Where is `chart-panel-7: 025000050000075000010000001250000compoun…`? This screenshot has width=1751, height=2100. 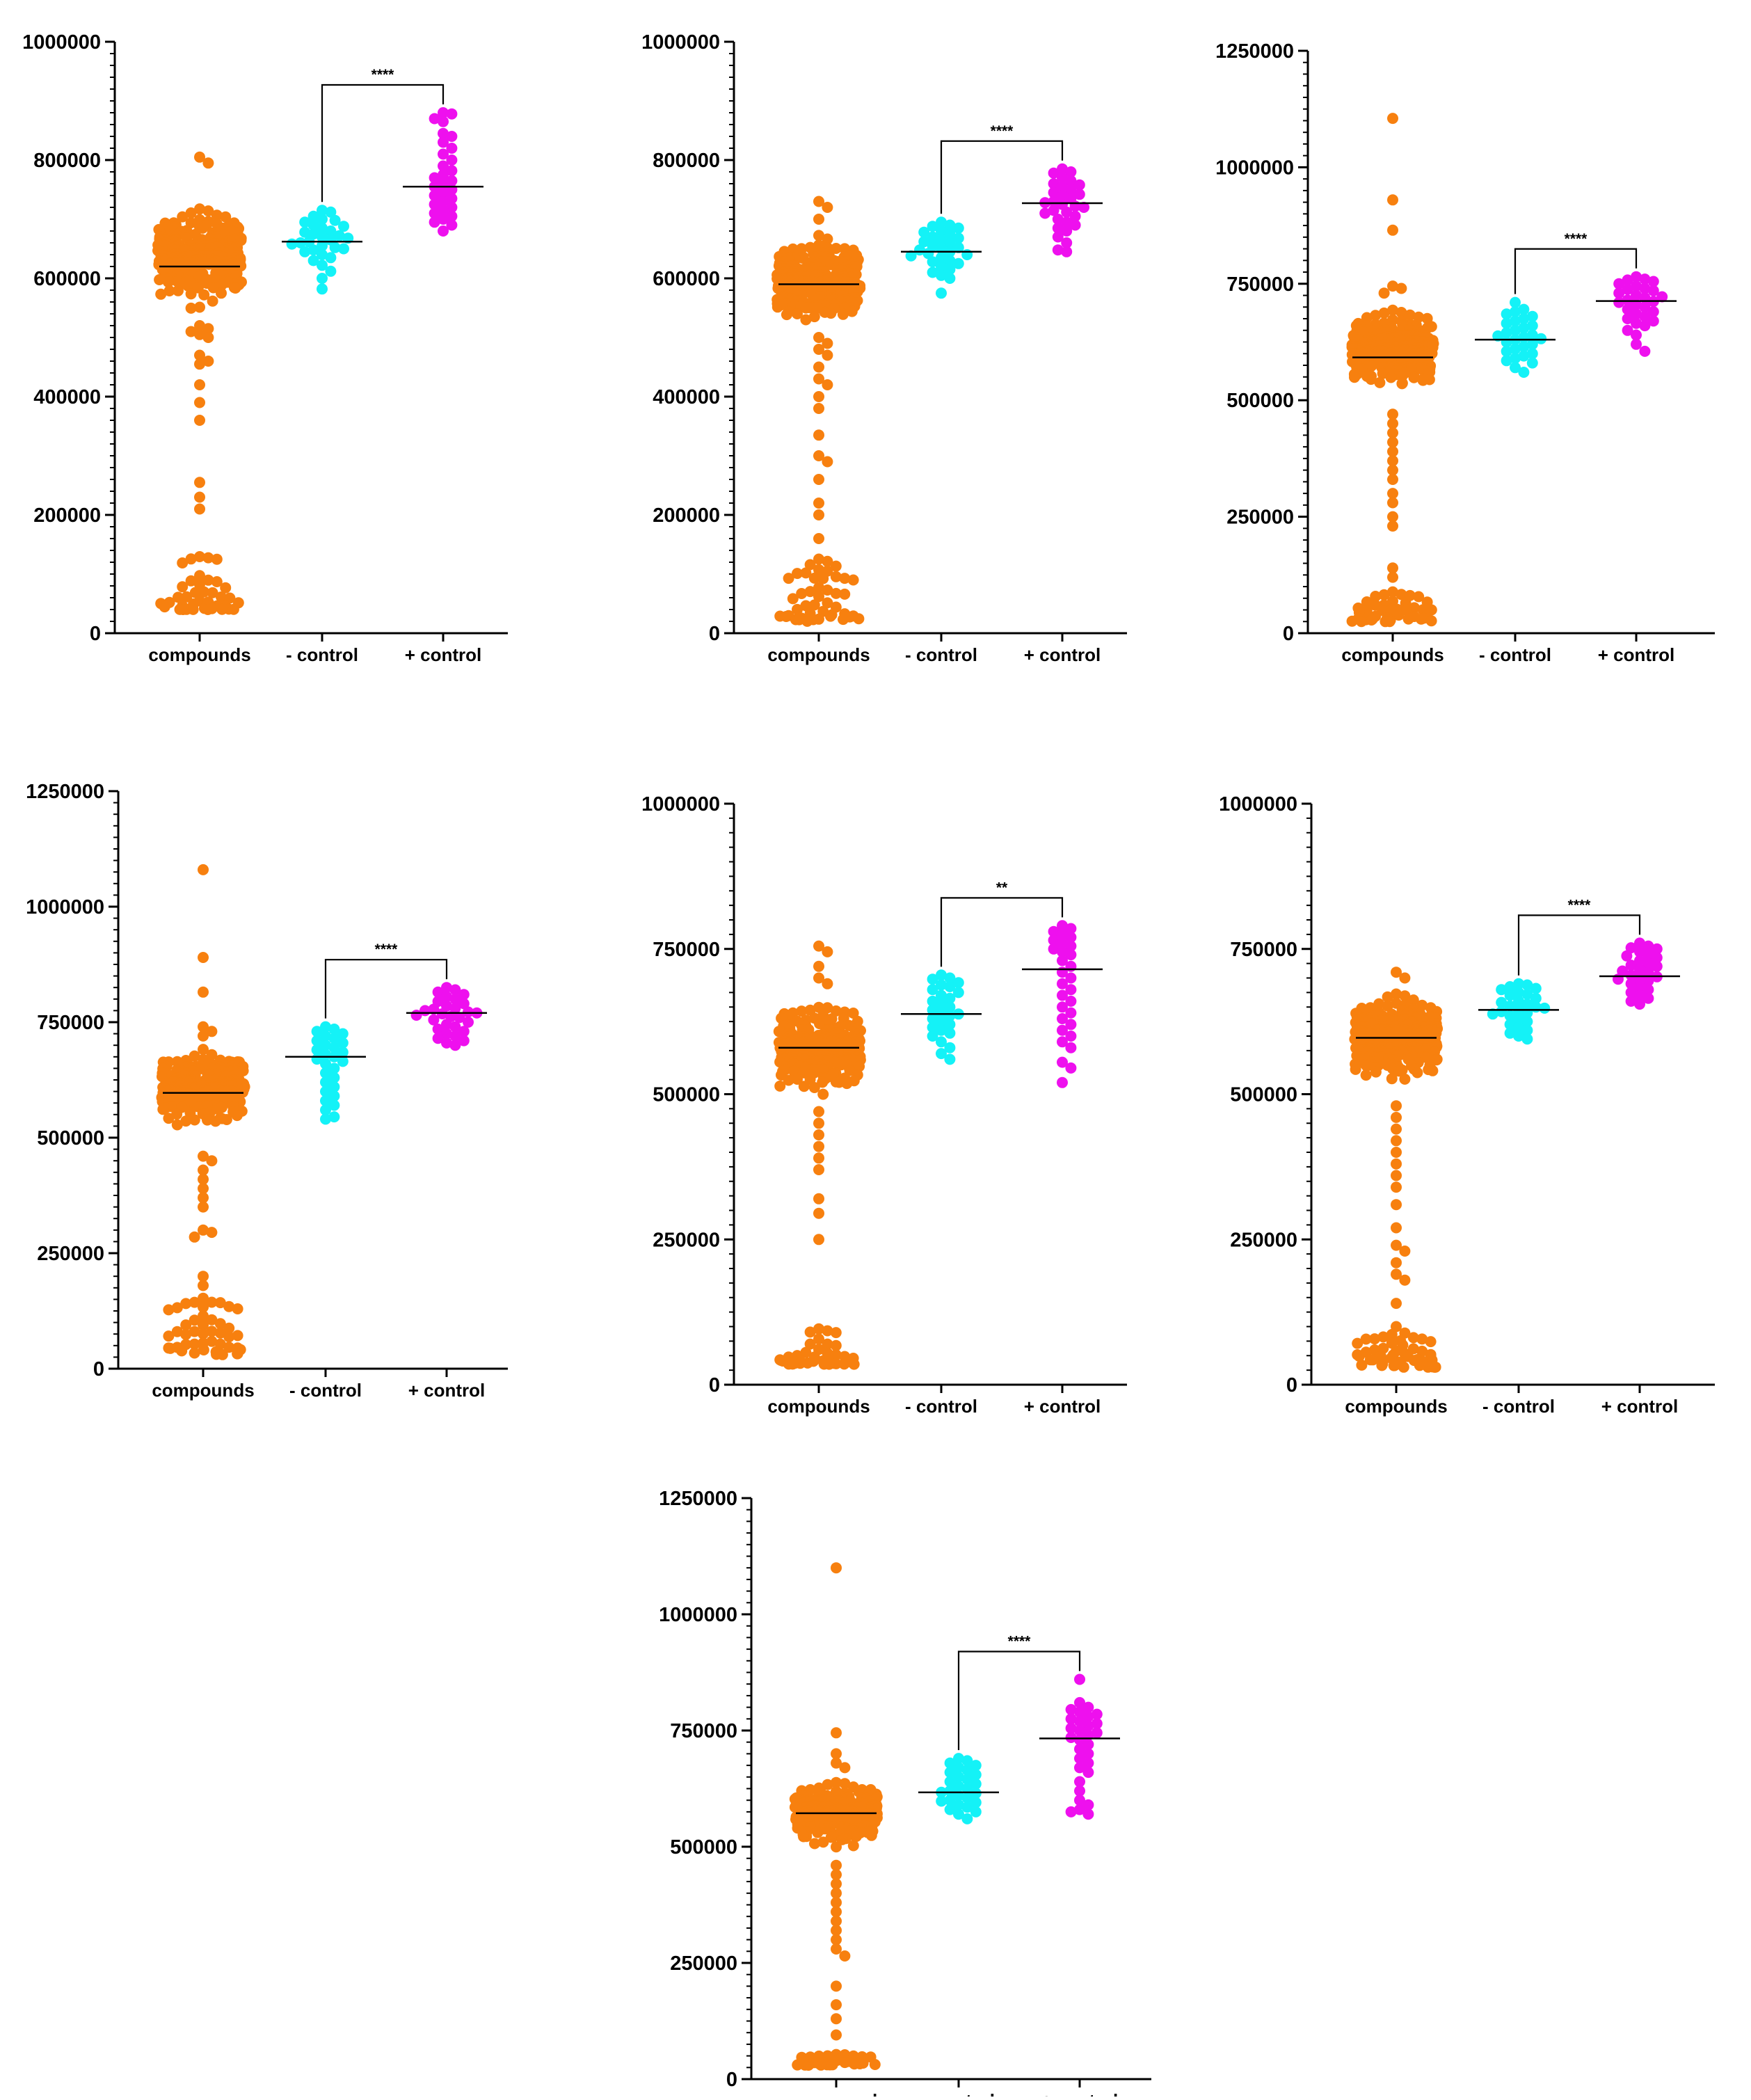 chart-panel-7: 025000050000075000010000001250000compoun… is located at coordinates (905, 1792).